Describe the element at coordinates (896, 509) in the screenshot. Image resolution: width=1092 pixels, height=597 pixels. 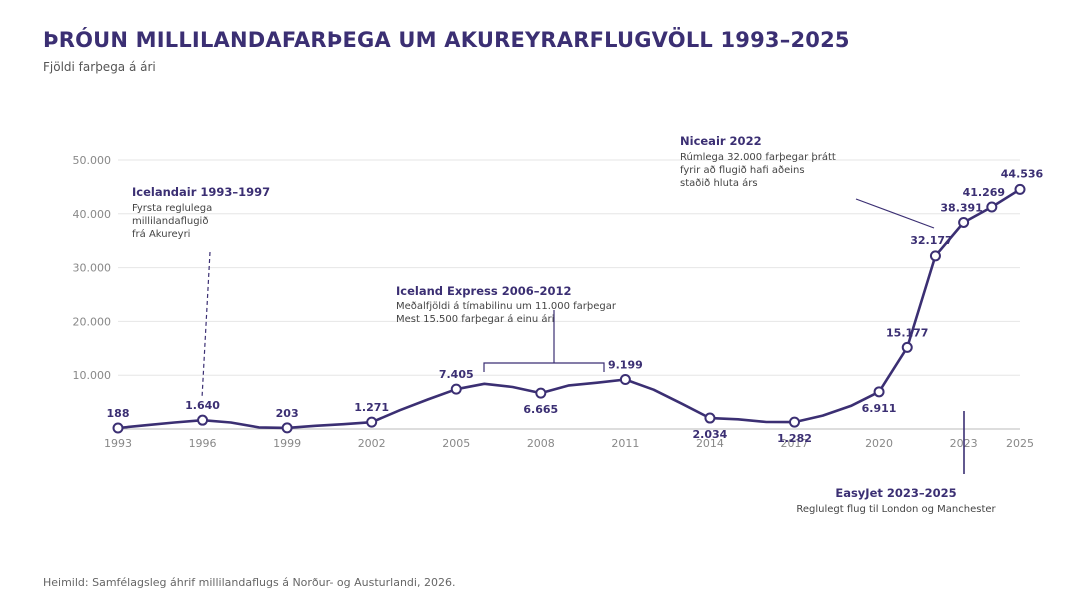
I see `annotation-line: Reglulegt flug til London og Manchester` at that location.